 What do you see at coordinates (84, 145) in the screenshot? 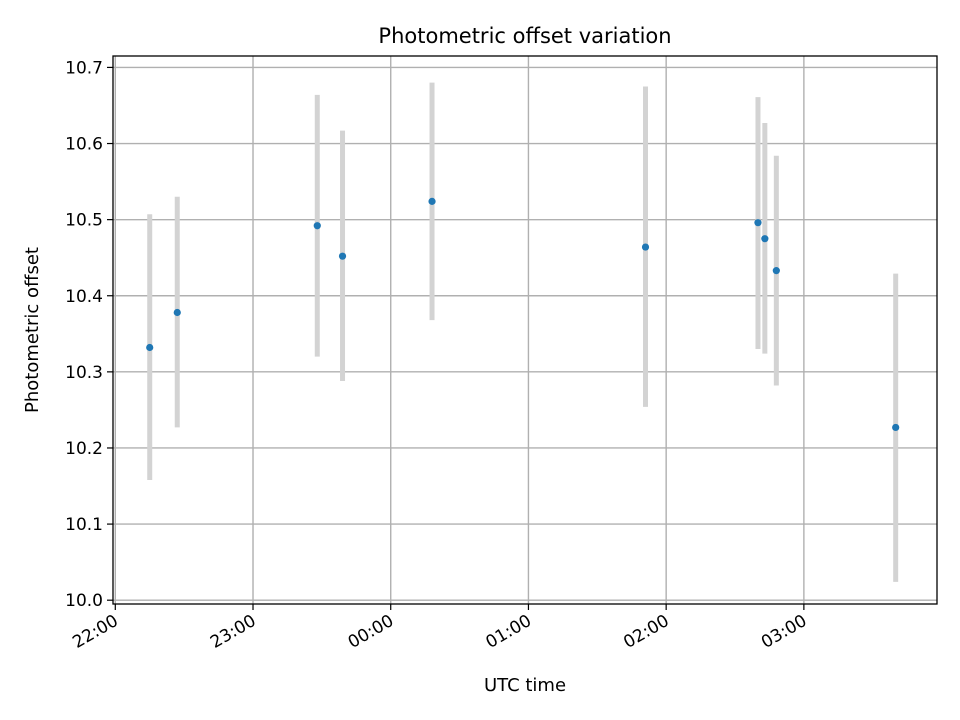
I see `y-tick-label: 10.6` at bounding box center [84, 145].